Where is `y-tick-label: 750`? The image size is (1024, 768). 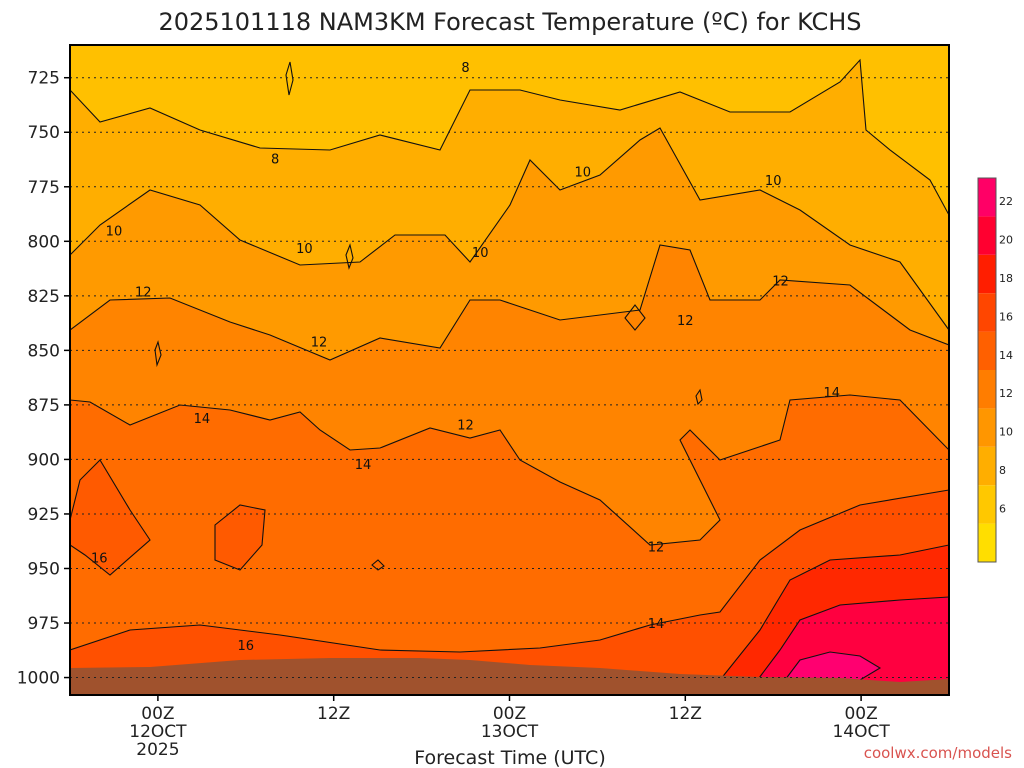
y-tick-label: 750 is located at coordinates (44, 133).